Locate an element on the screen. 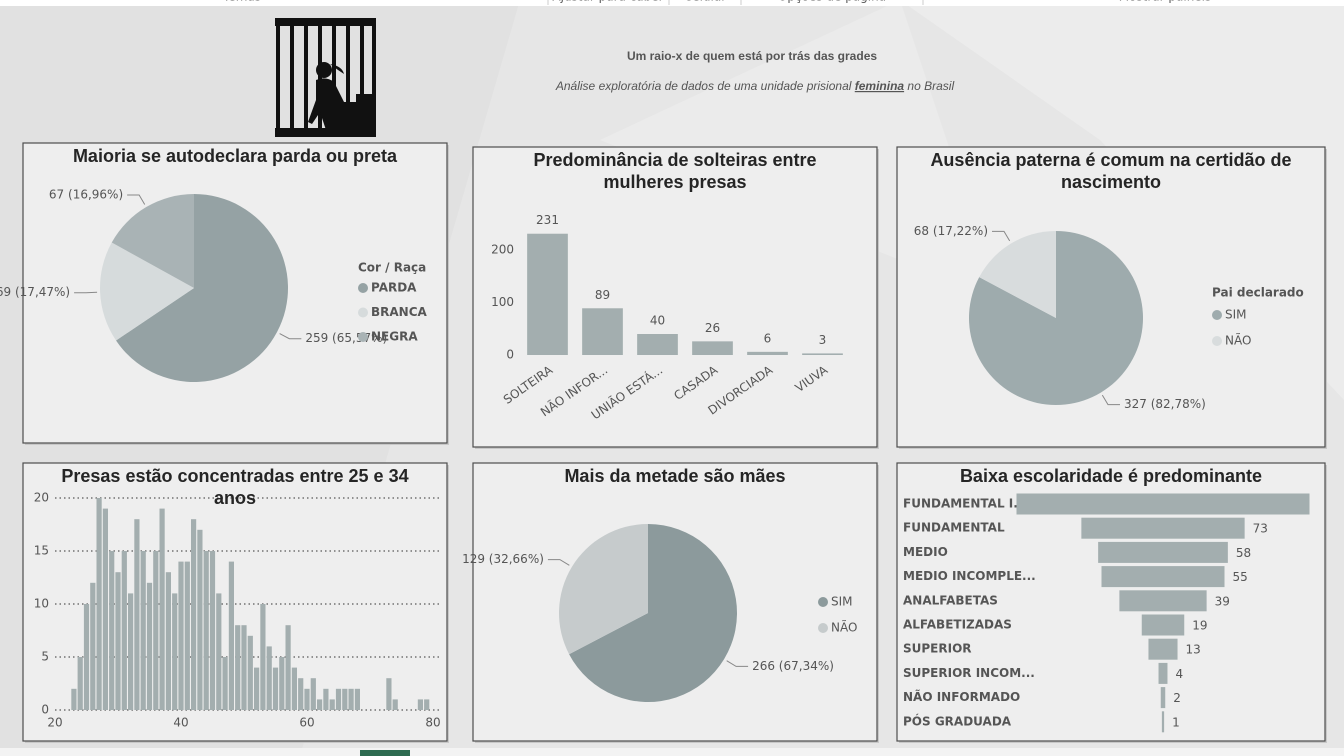  y-tick-label: 5 is located at coordinates (45, 657).